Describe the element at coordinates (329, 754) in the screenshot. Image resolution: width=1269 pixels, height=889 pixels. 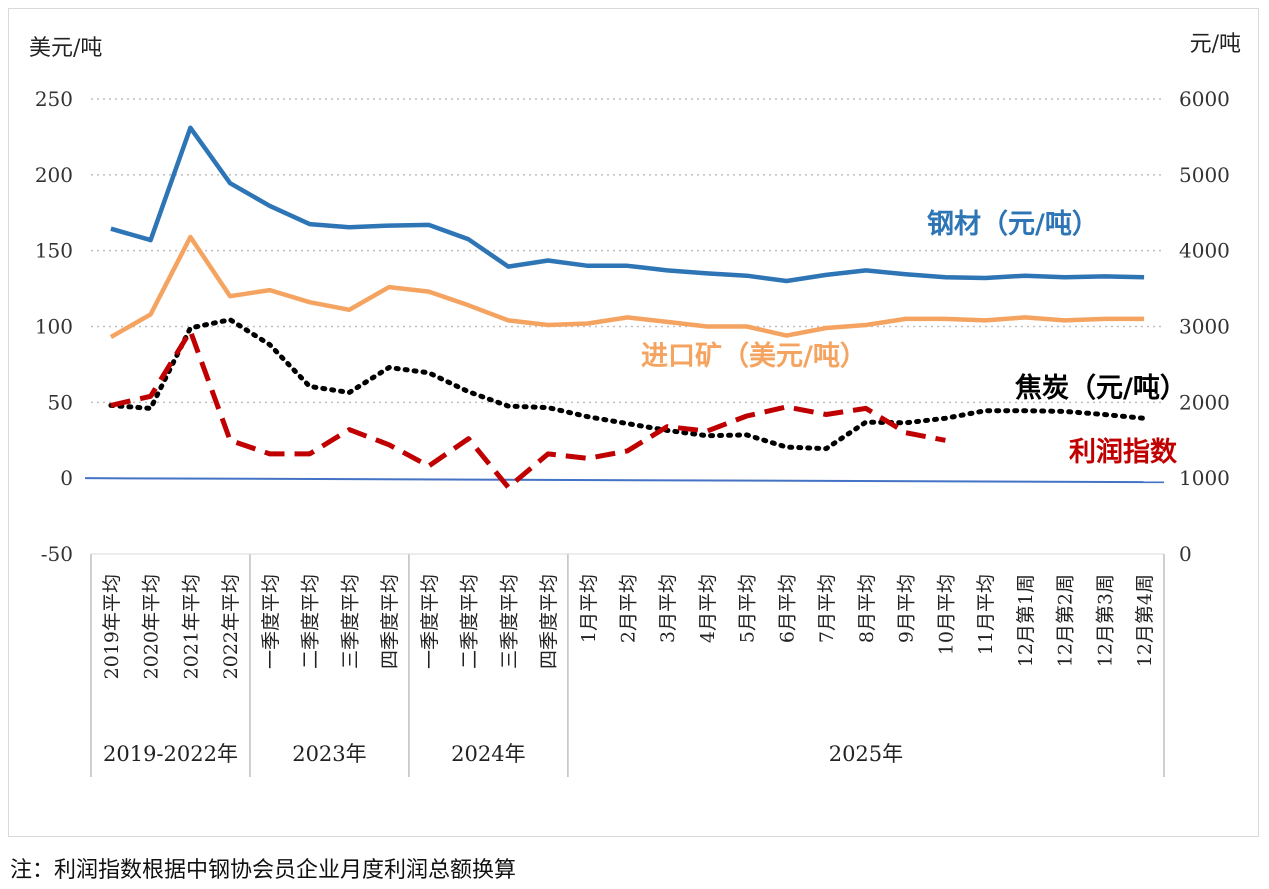
I see `category-group-label: 2023年` at that location.